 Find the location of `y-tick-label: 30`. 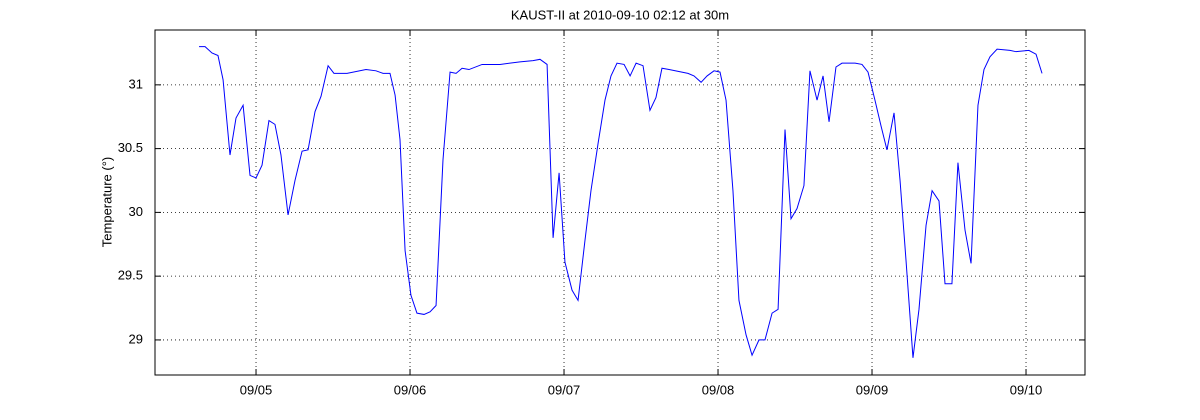

y-tick-label: 30 is located at coordinates (136, 211).